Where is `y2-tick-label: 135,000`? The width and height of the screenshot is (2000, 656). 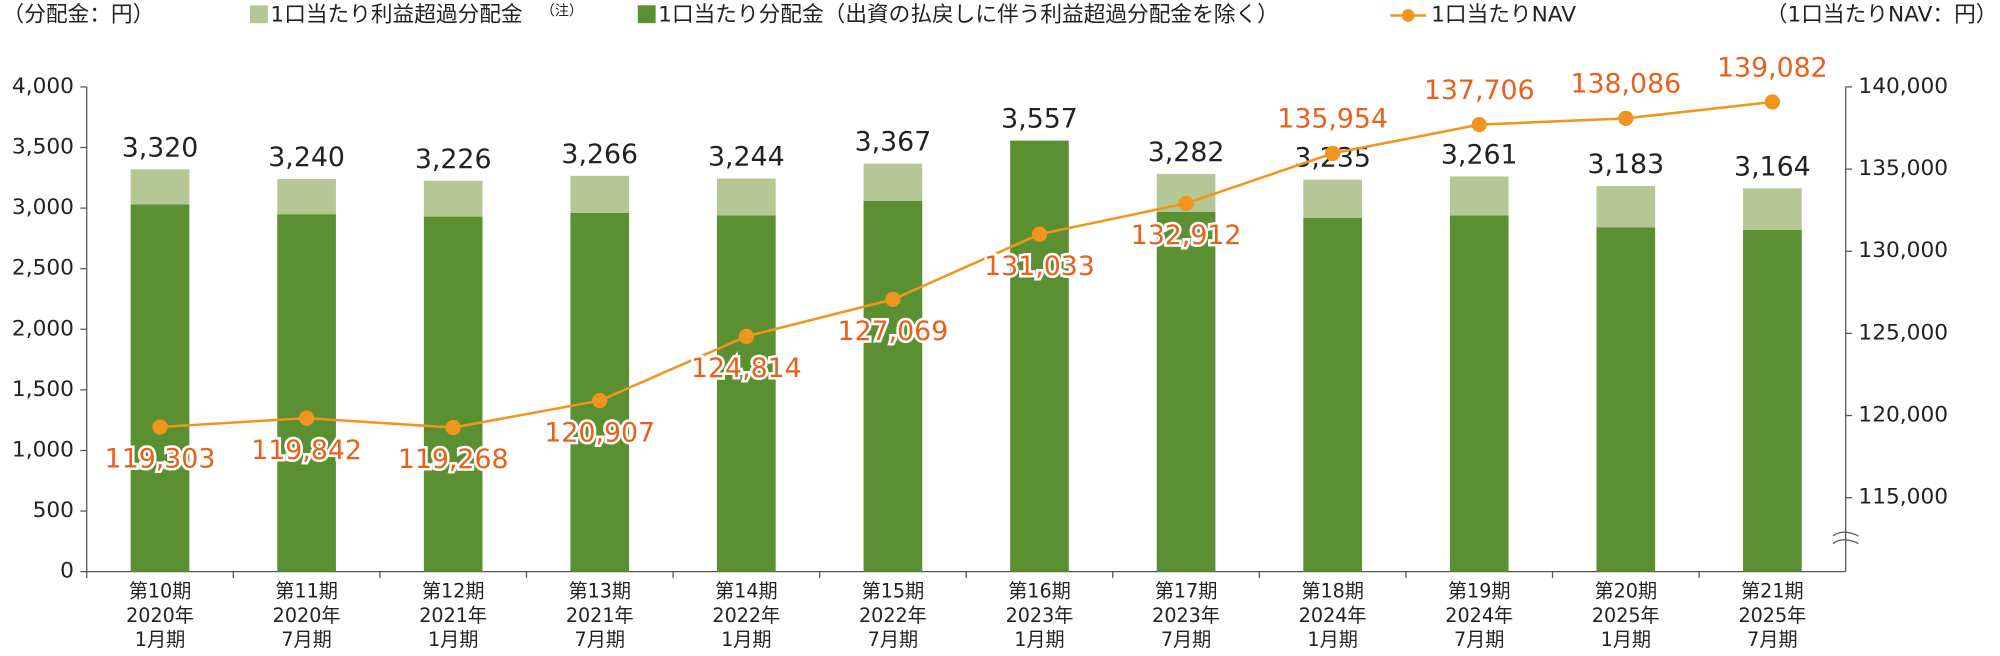 y2-tick-label: 135,000 is located at coordinates (1903, 168).